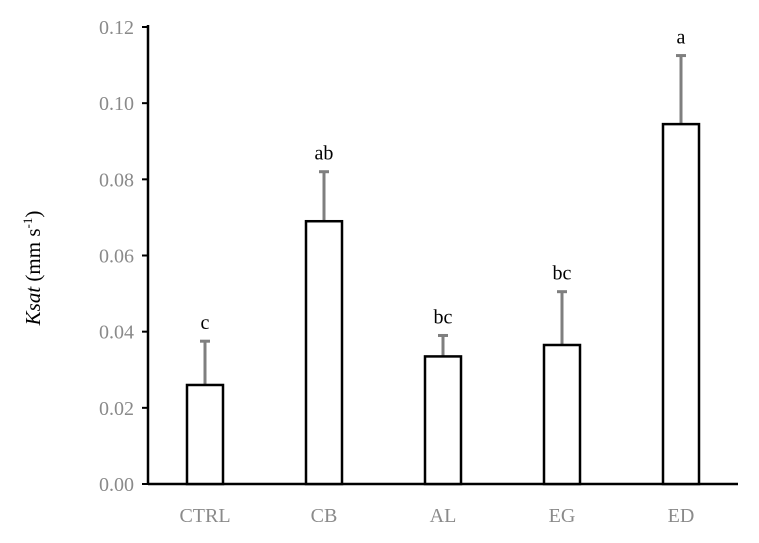 The width and height of the screenshot is (759, 543). I want to click on significance-label: ab, so click(324, 154).